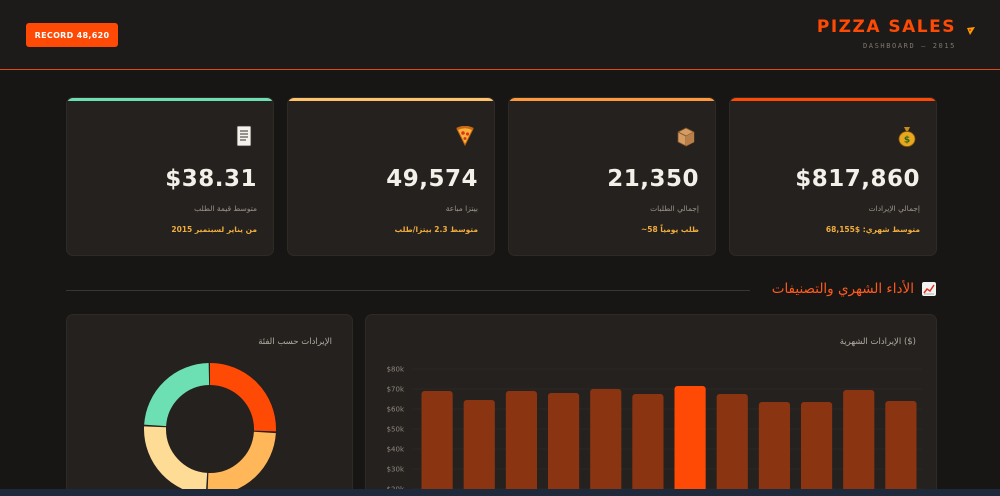 The image size is (1000, 496). Describe the element at coordinates (971, 32) in the screenshot. I see `pizza-slice-icon` at that location.